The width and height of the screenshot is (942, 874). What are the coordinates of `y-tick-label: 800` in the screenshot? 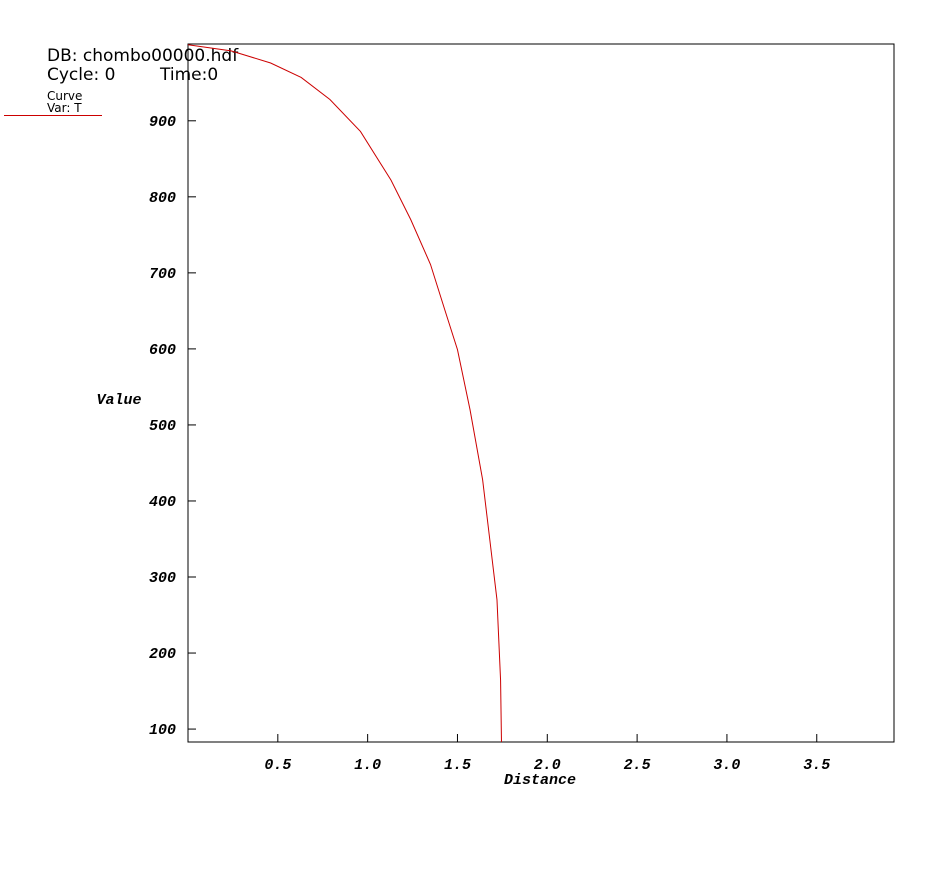 It's located at (162, 198).